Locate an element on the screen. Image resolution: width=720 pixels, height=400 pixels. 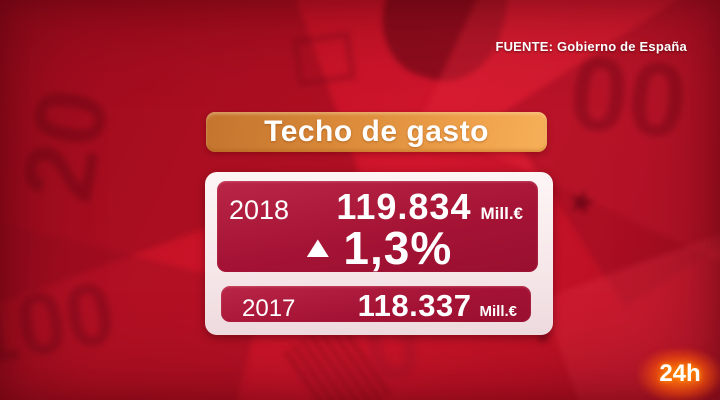
up-triangle-icon: ▲ is located at coordinates (318, 247).